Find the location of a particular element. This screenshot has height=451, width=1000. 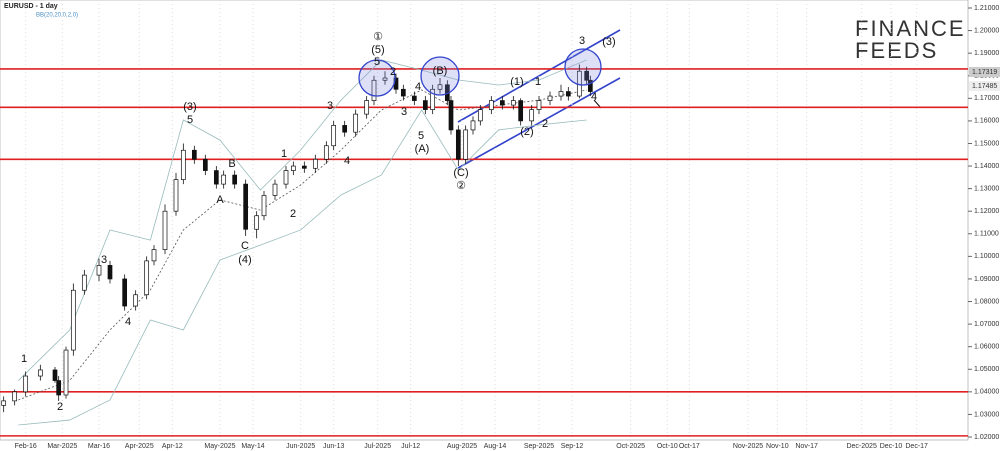

x-tick-label: Feb-16 is located at coordinates (26, 446).